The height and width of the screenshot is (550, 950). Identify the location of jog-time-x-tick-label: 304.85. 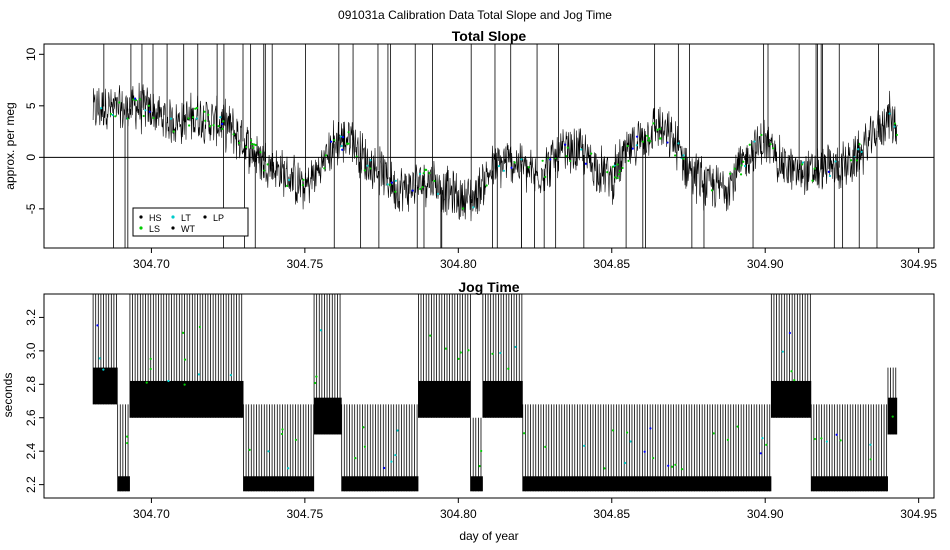
(611, 514).